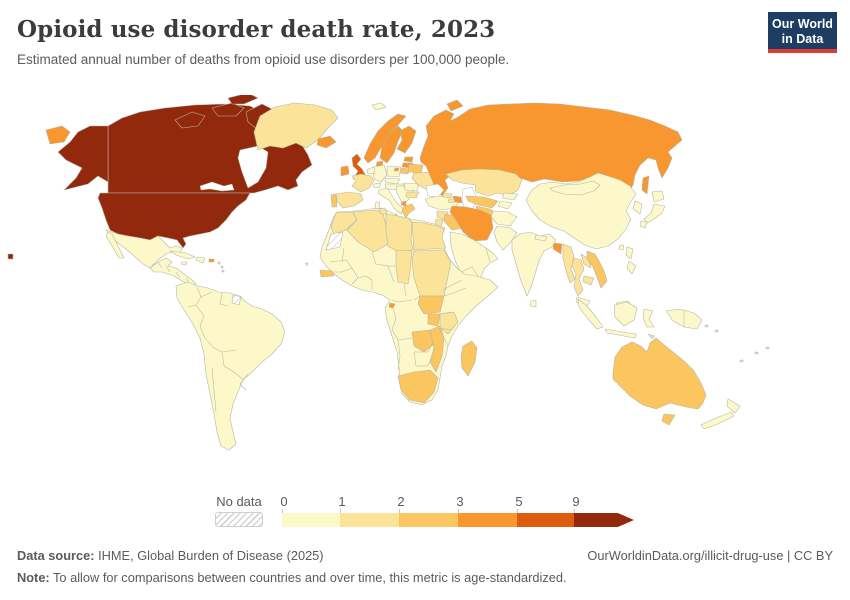  What do you see at coordinates (588, 280) in the screenshot?
I see `country-cambodia` at bounding box center [588, 280].